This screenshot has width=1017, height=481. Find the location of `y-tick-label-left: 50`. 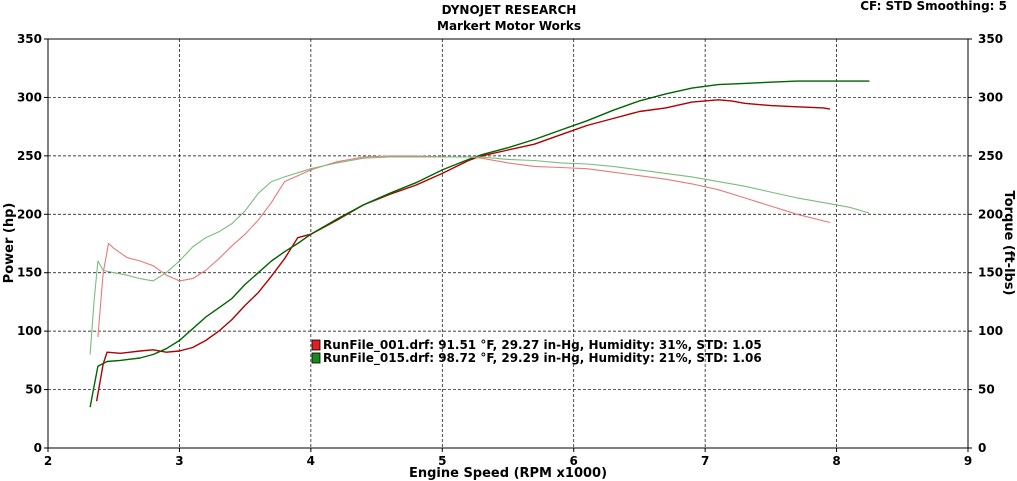

y-tick-label-left: 50 is located at coordinates (33, 390).